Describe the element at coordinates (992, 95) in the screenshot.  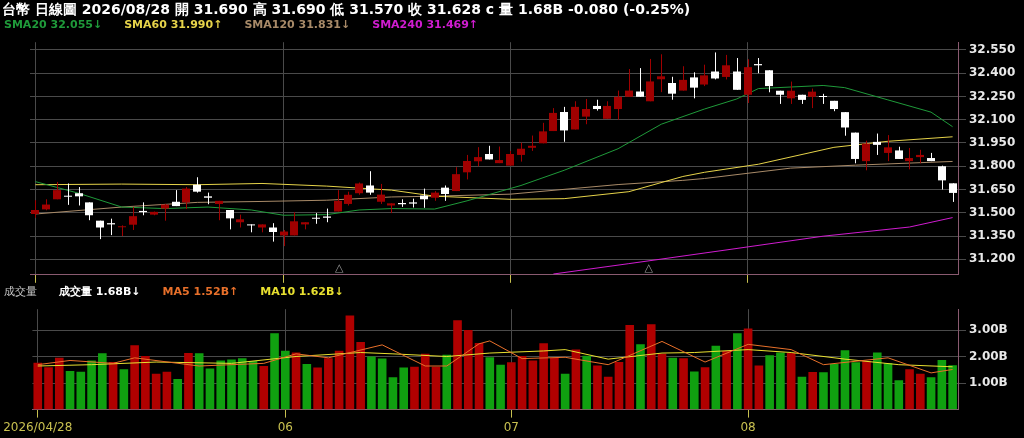
I see `y-tick-label: 32.250` at that location.